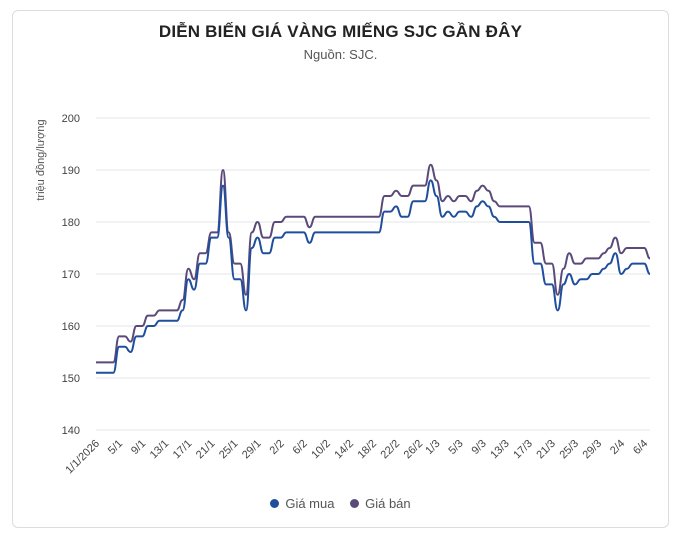 The image size is (681, 539). What do you see at coordinates (82, 457) in the screenshot?
I see `x-tick-label: 1/1/2026` at bounding box center [82, 457].